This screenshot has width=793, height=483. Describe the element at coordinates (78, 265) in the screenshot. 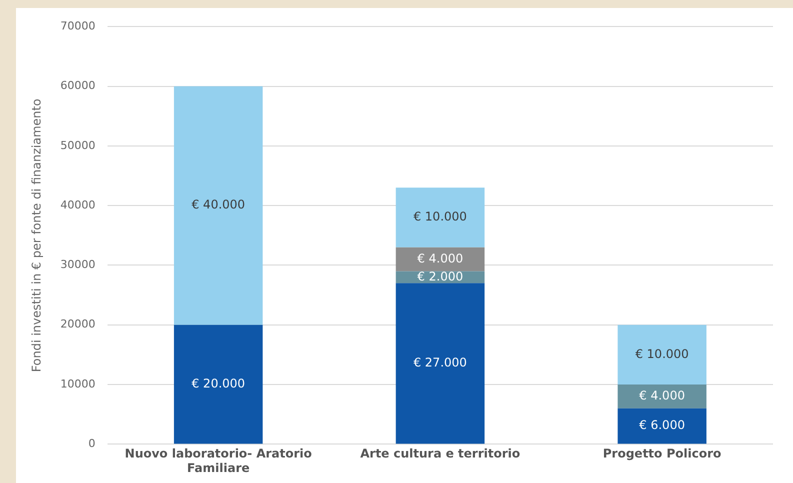

I see `y-tick-label: 30000` at that location.